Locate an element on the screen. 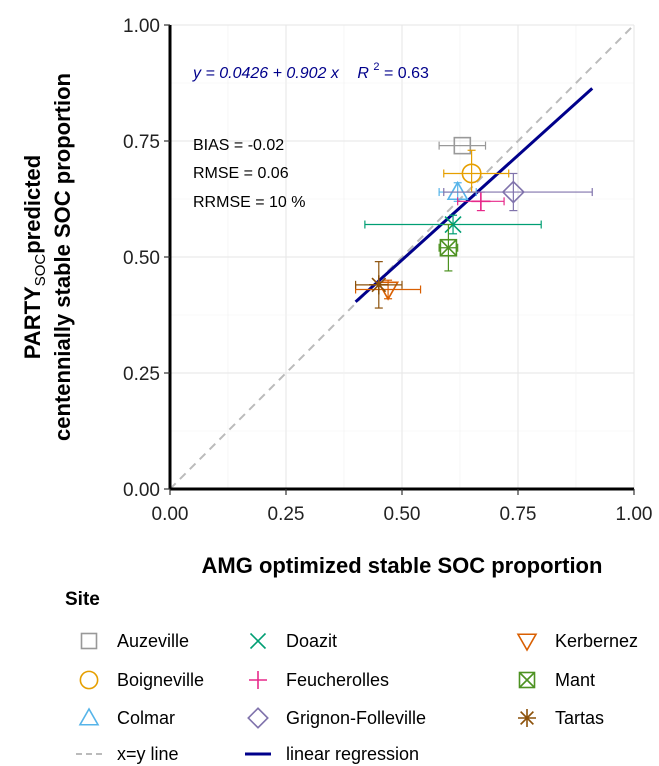  legend-item: Doazit is located at coordinates (293, 641).